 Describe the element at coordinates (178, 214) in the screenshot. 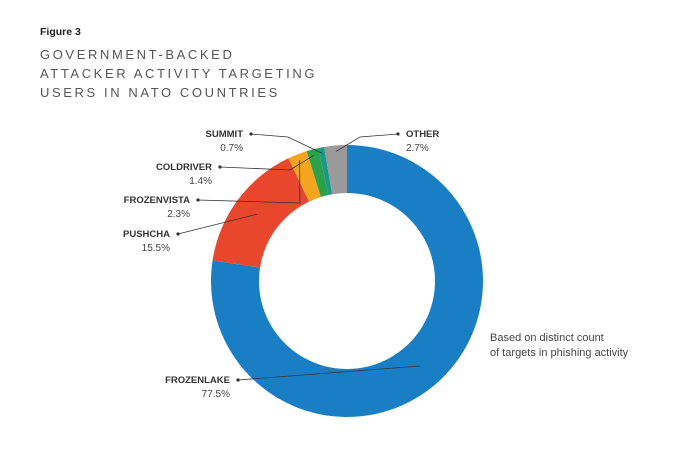

I see `label-value-frozenvista: 2.3%` at that location.